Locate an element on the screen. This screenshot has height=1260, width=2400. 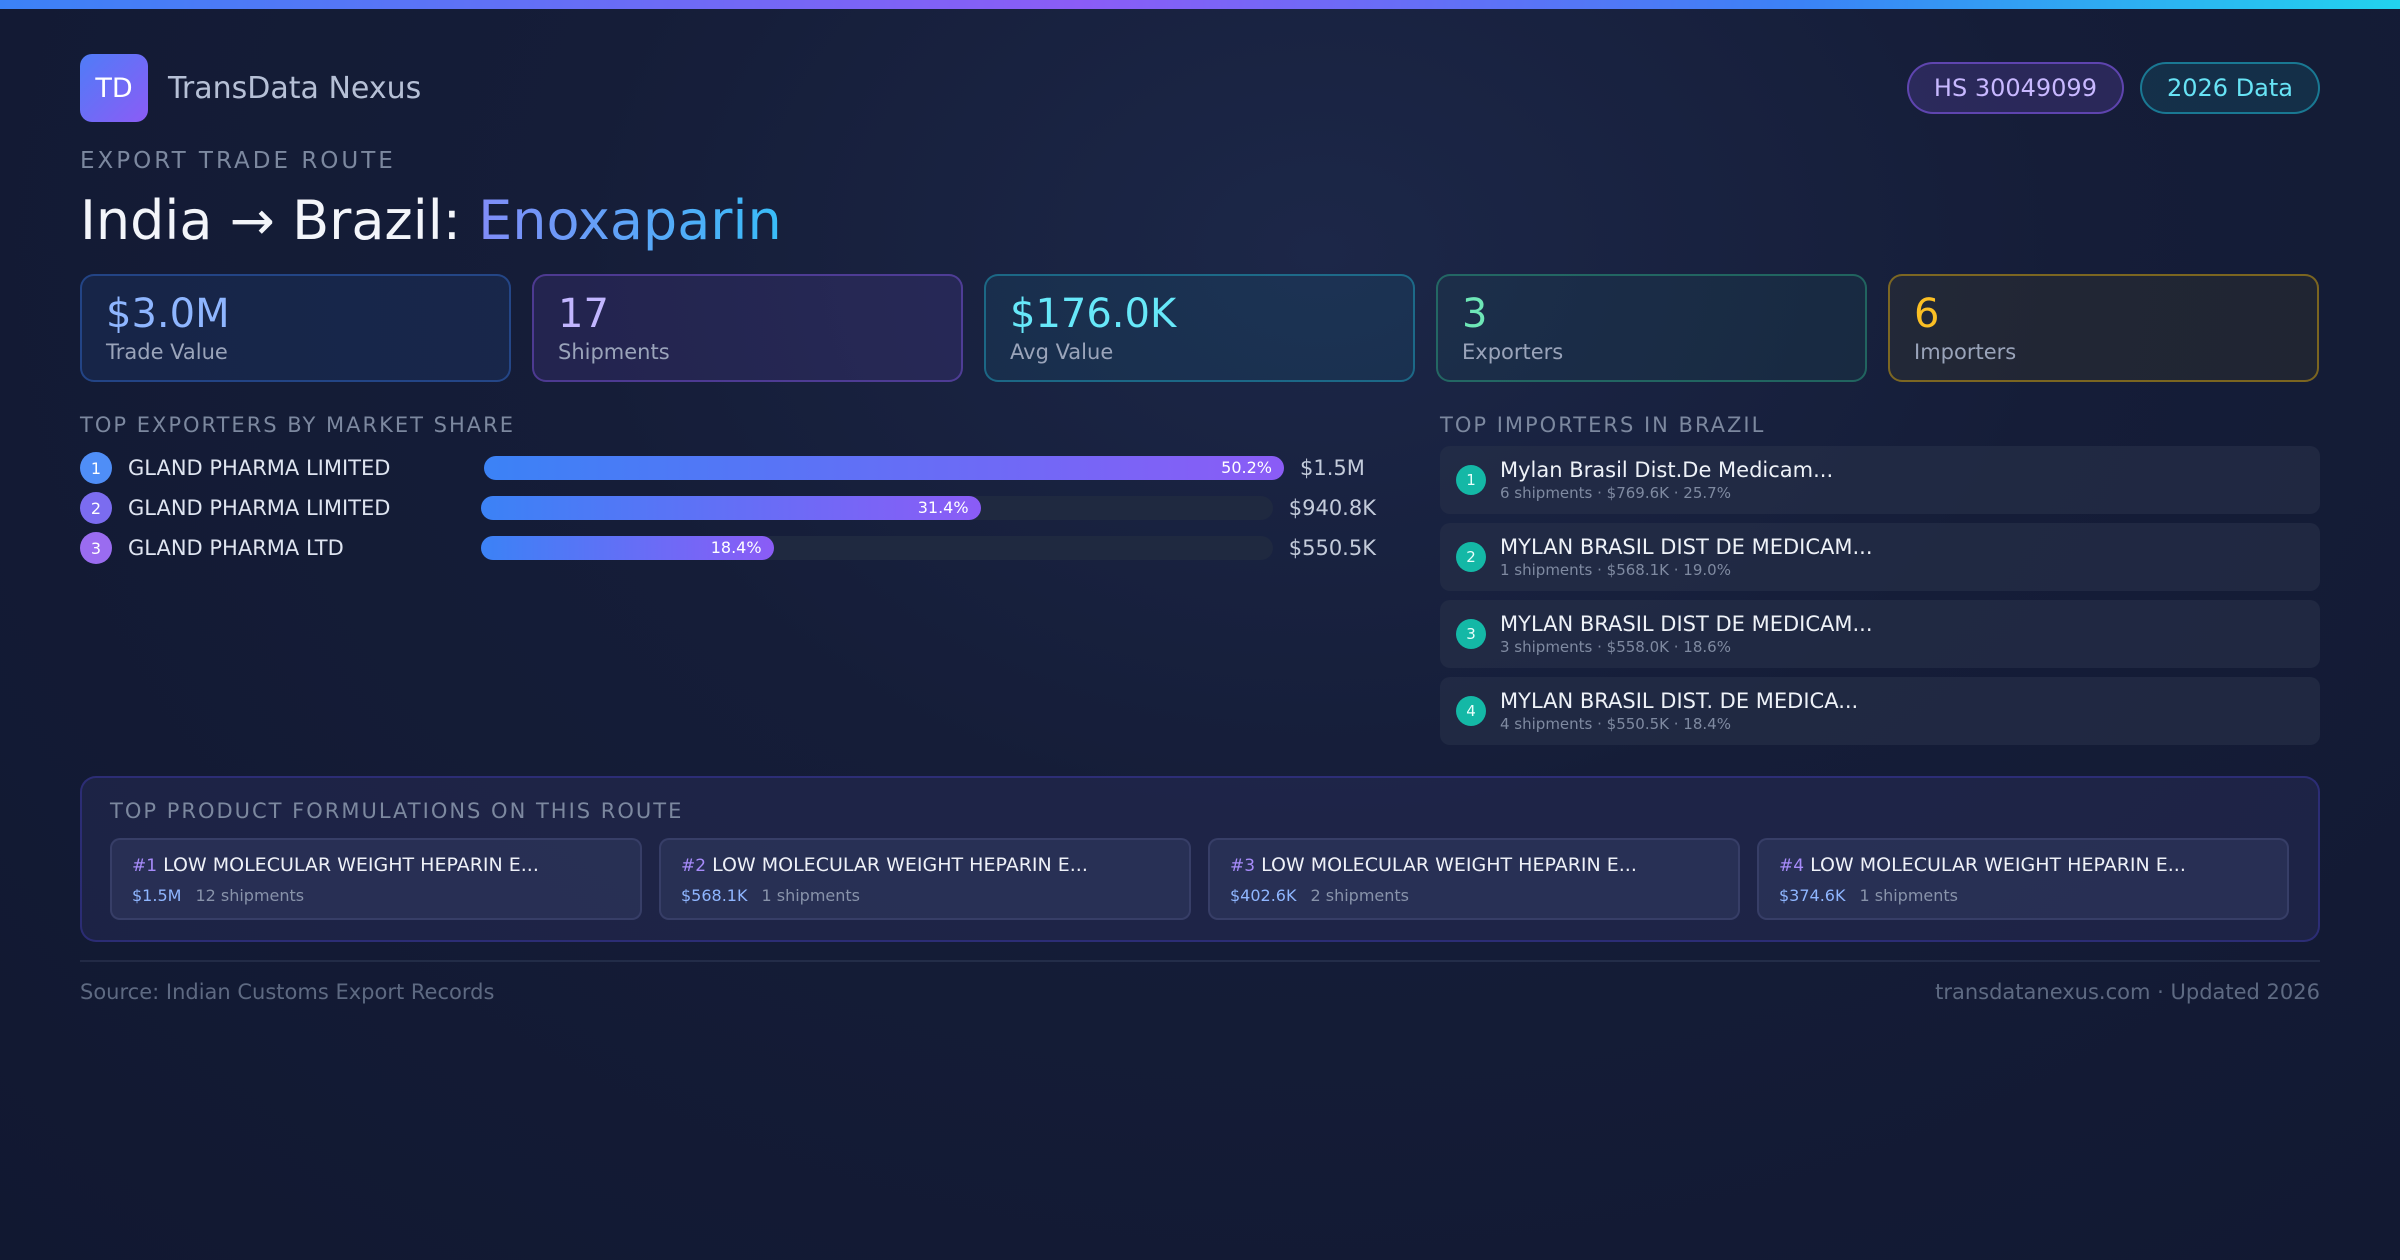
formulation-rank: #4 is located at coordinates (1792, 866).